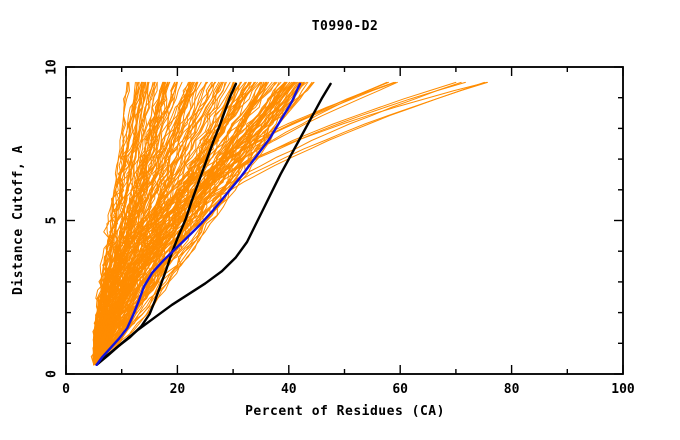  I want to click on x-tick-label: 80, so click(512, 389).